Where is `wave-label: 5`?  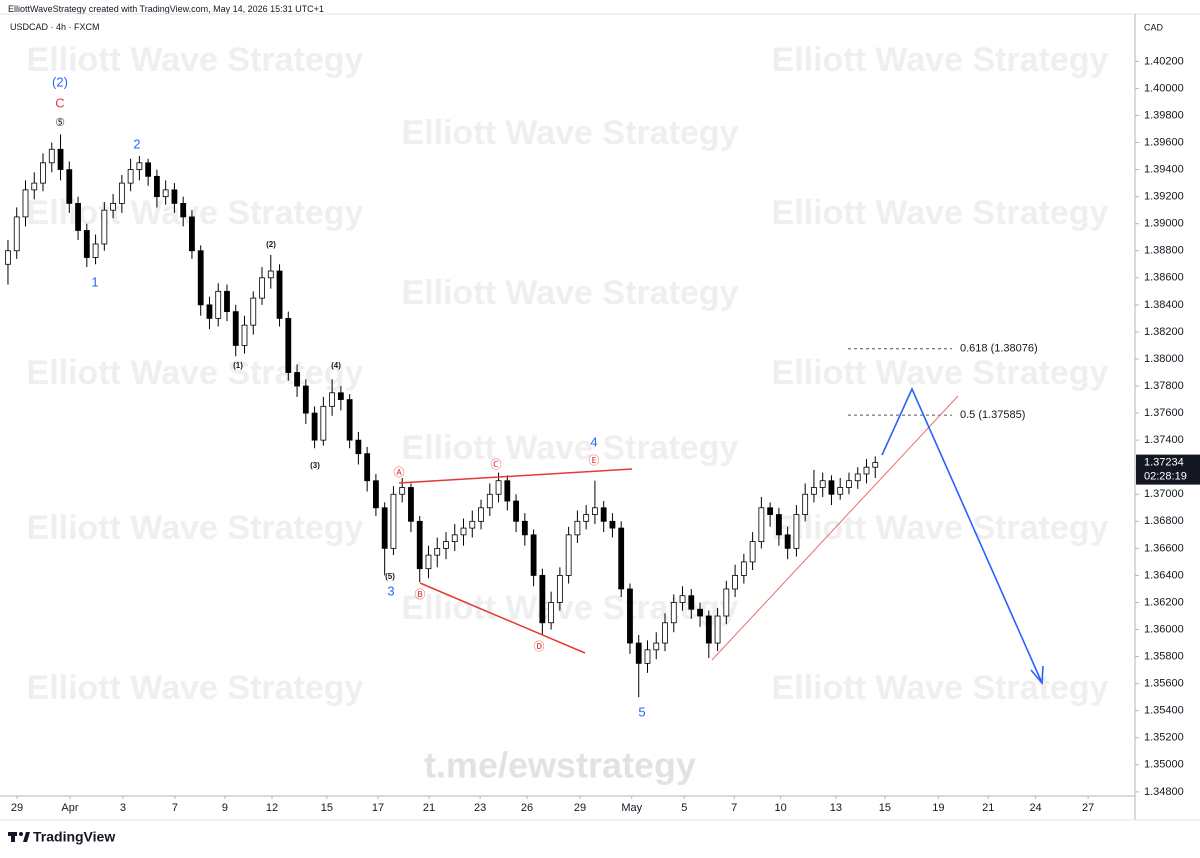 wave-label: 5 is located at coordinates (641, 711).